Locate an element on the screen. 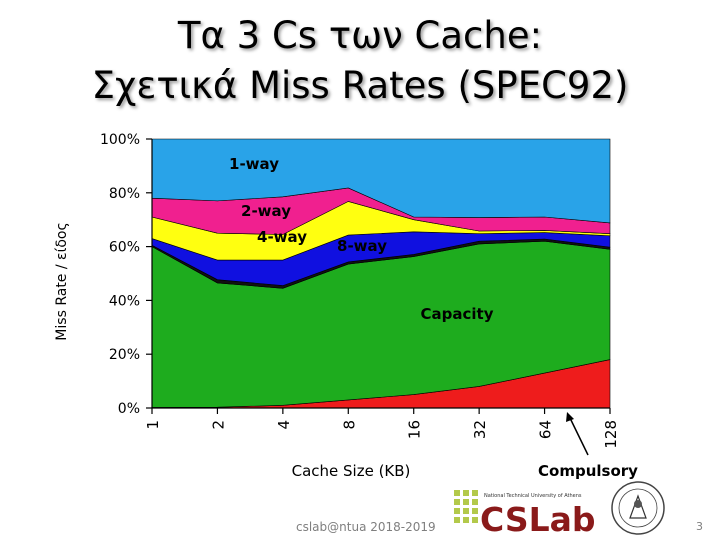 The image size is (720, 540). area-series-1-way is located at coordinates (381, 181).